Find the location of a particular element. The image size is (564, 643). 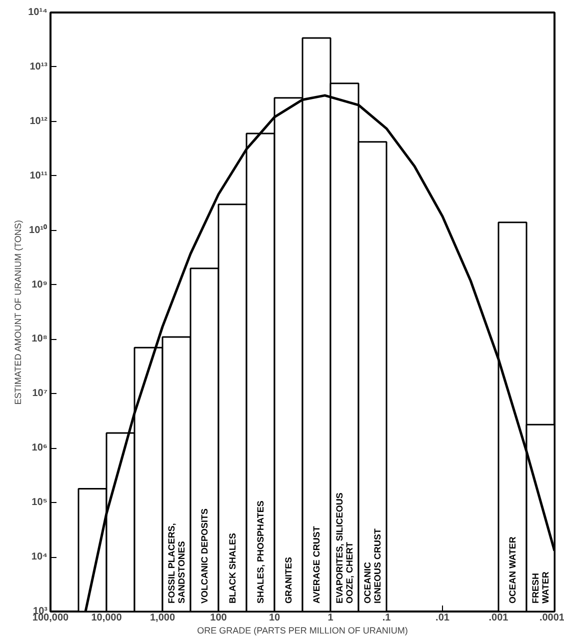

y-tick-label: 10¹¹ is located at coordinates (39, 176).